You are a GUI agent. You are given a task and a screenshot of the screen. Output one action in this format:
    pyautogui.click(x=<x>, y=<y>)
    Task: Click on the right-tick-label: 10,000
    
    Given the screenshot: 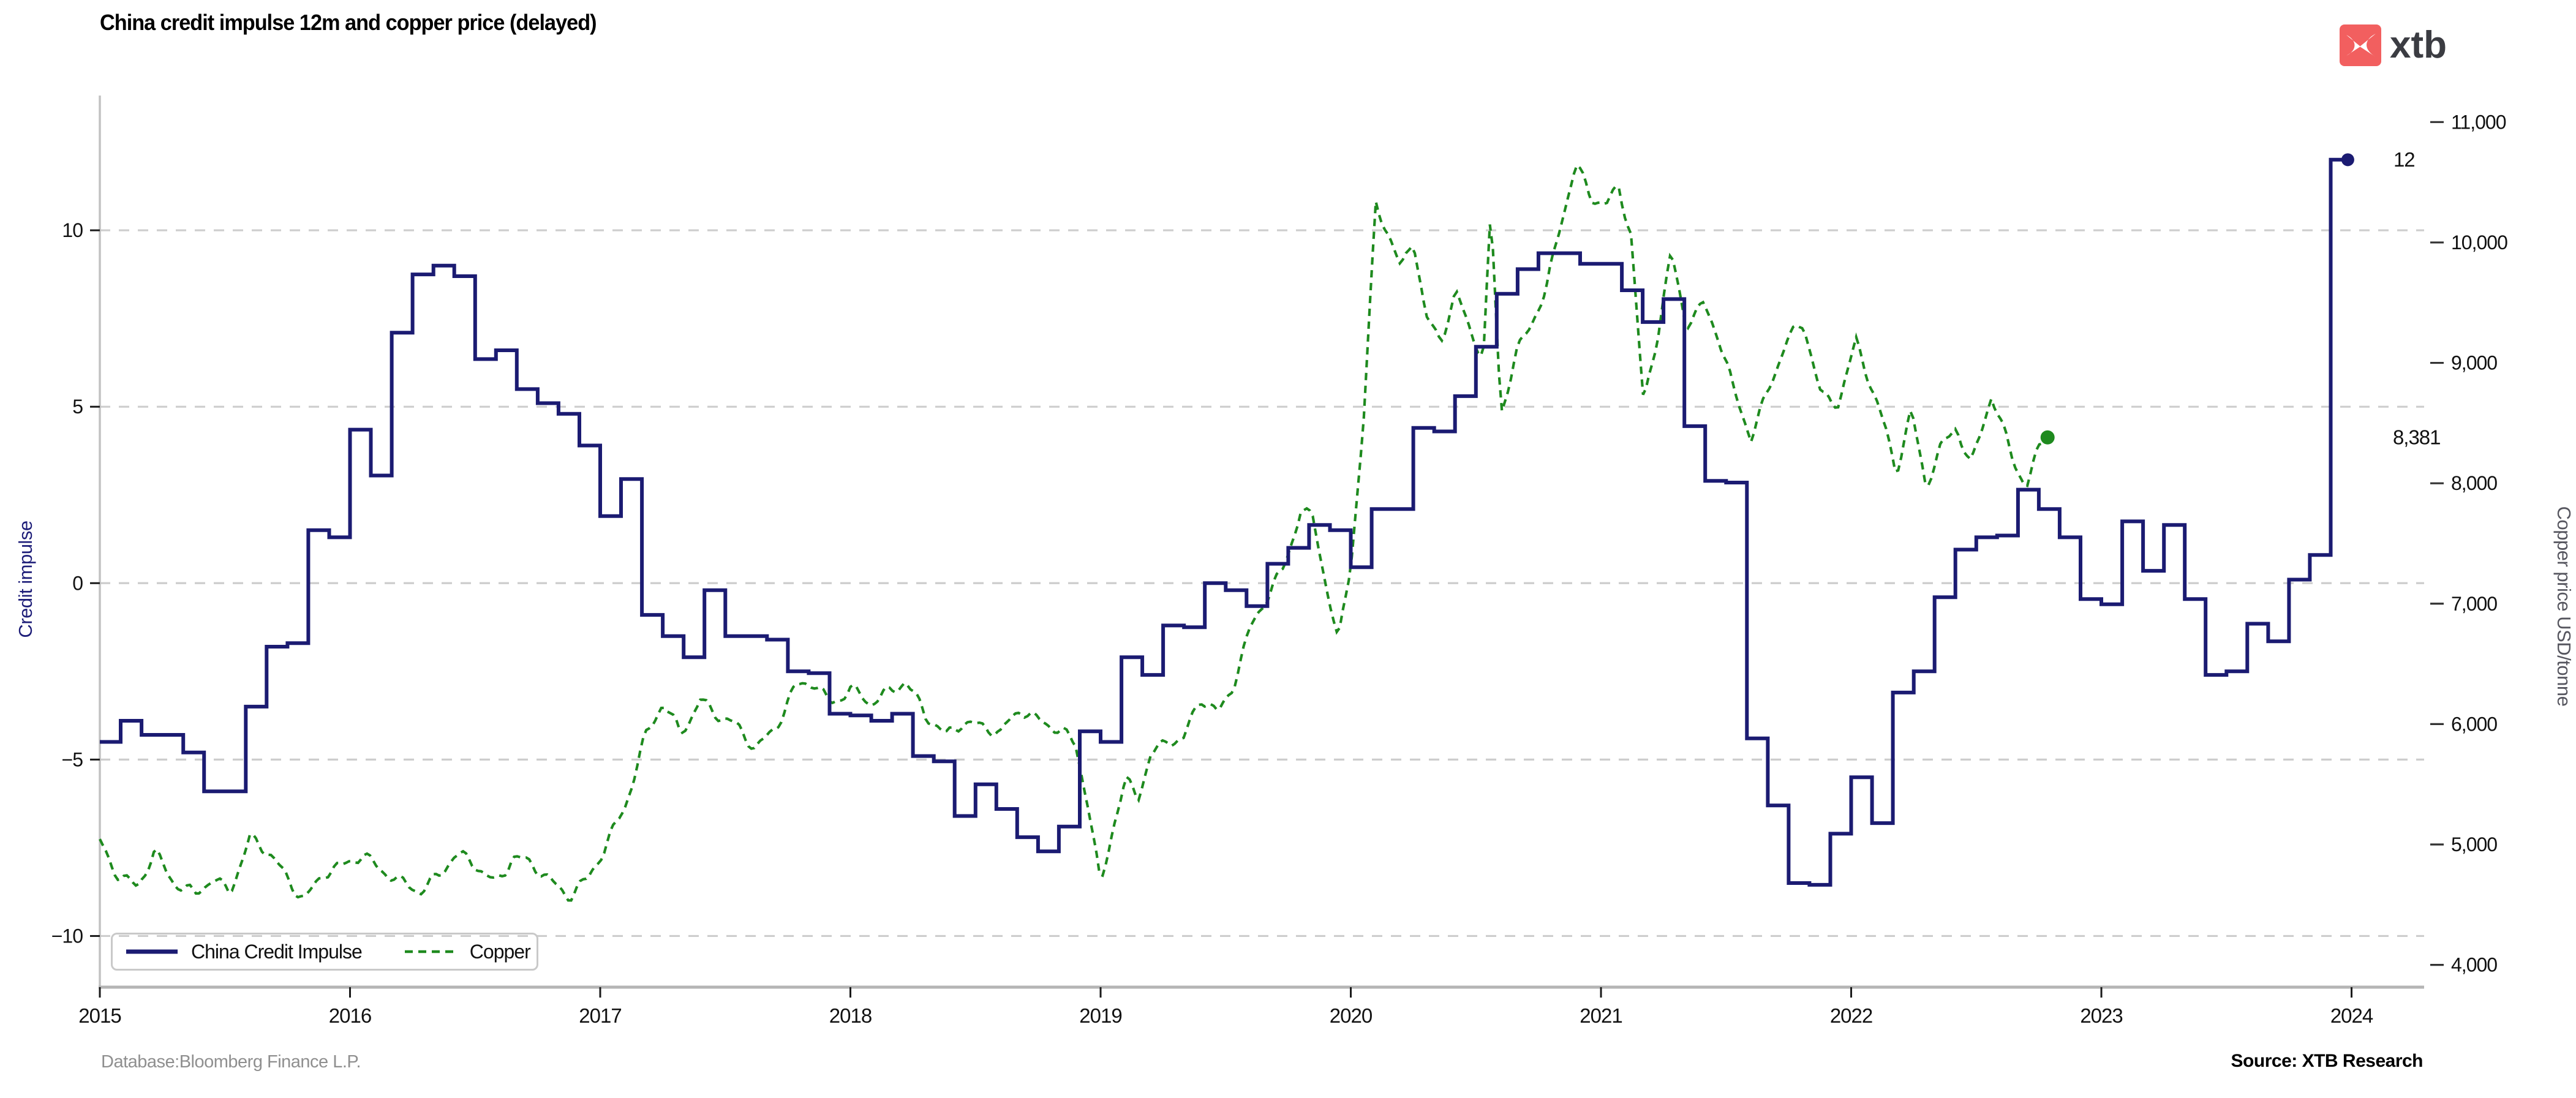 What is the action you would take?
    pyautogui.click(x=2479, y=243)
    